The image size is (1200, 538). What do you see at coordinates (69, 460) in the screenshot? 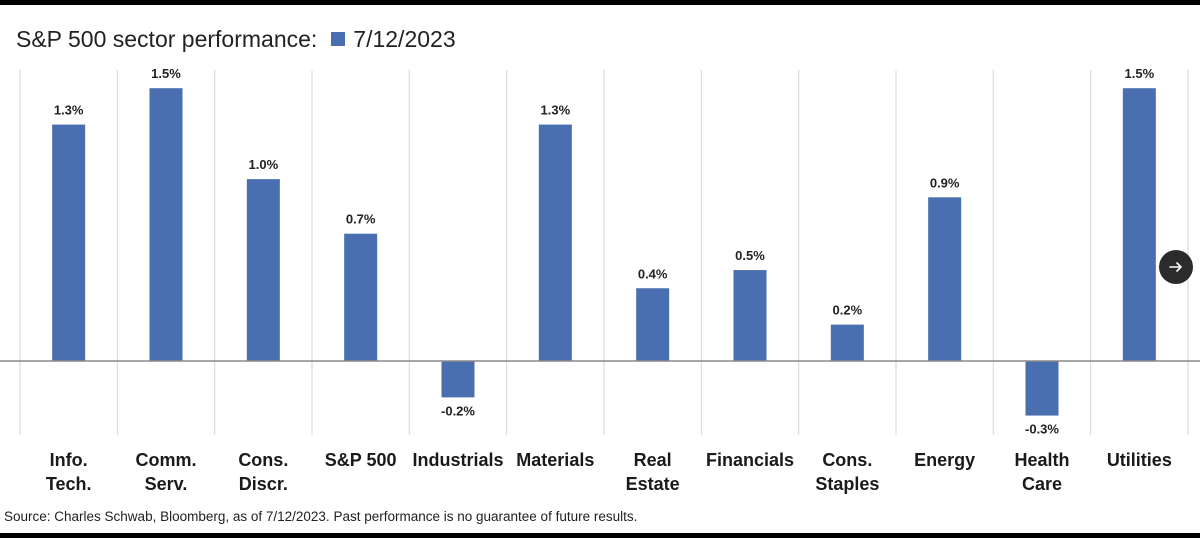
I see `category-label: Info.` at bounding box center [69, 460].